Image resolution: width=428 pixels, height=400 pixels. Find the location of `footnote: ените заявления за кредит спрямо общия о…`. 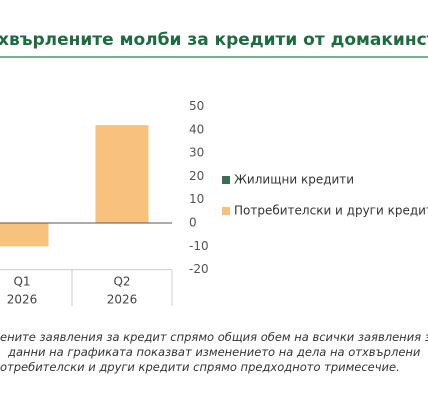

footnote: ените заявления за кредит спрямо общия о… is located at coordinates (214, 352).